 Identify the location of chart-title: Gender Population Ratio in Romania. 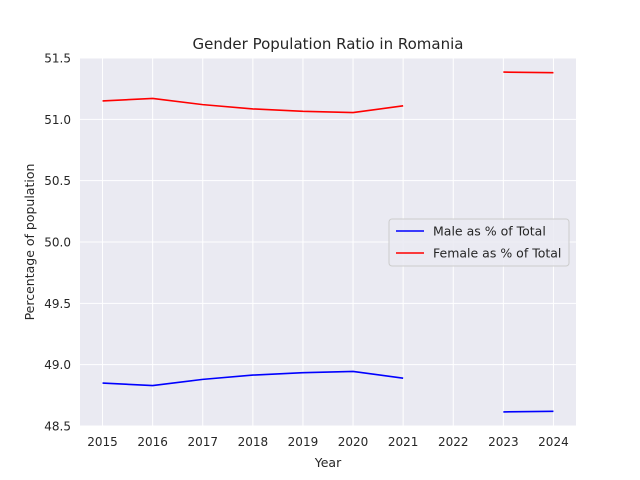
(328, 44).